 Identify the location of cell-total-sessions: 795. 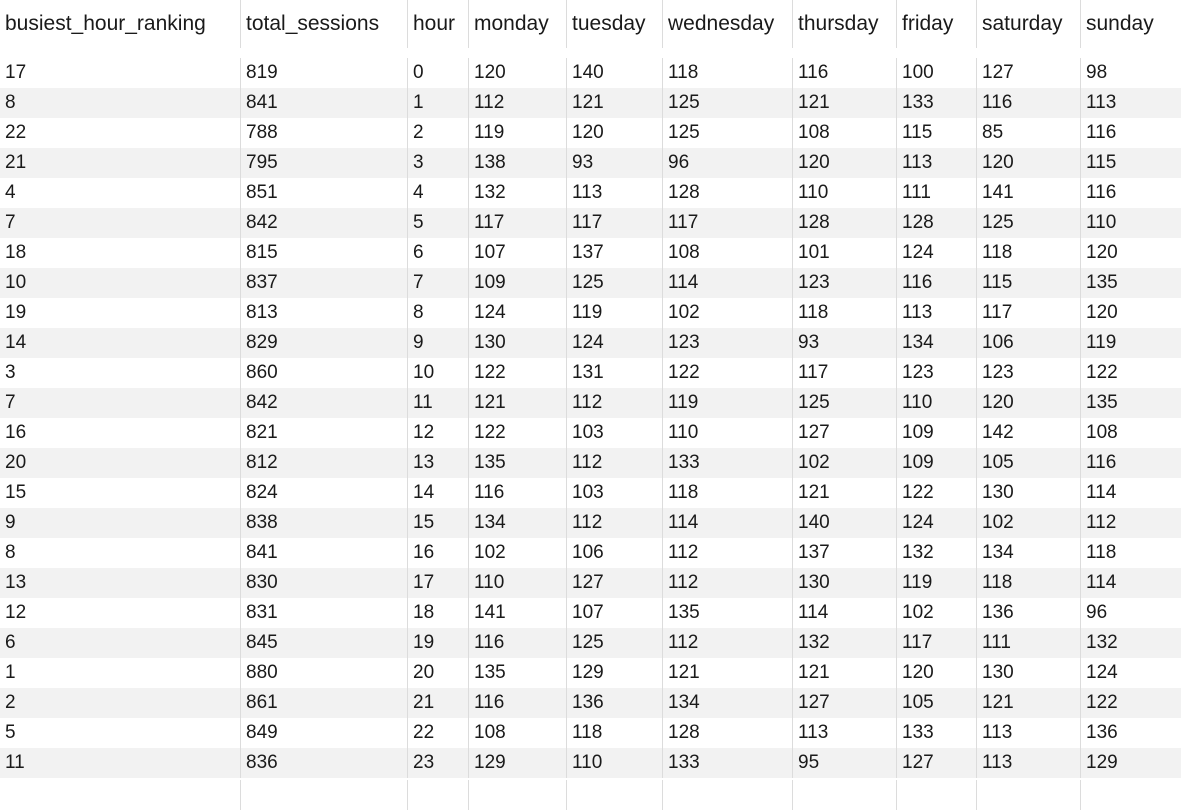
(323, 163).